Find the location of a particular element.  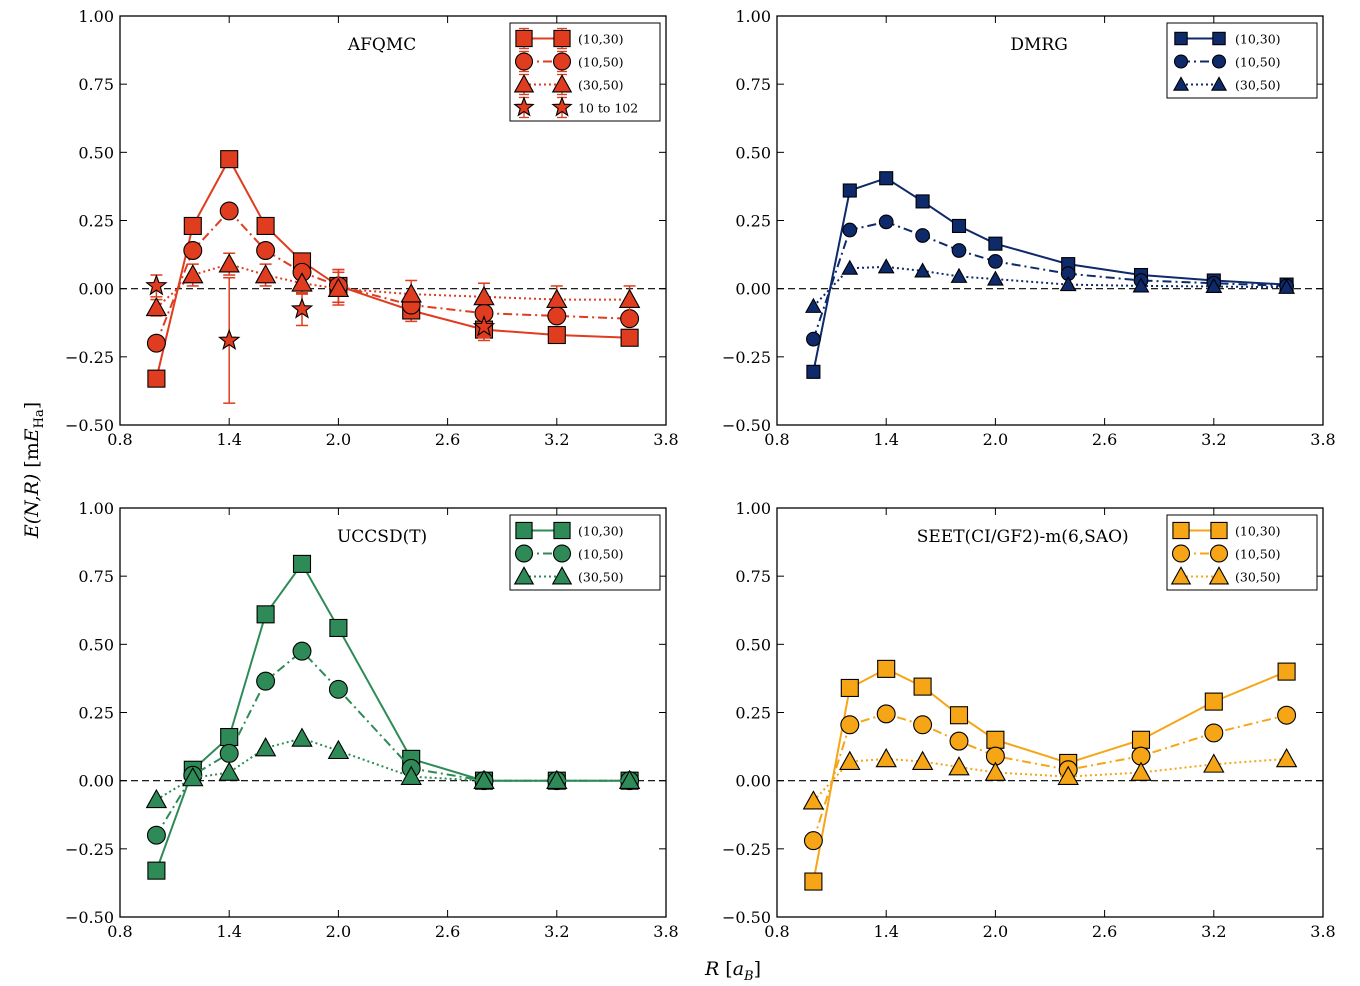

legend-label: (10,30) is located at coordinates (1258, 531).